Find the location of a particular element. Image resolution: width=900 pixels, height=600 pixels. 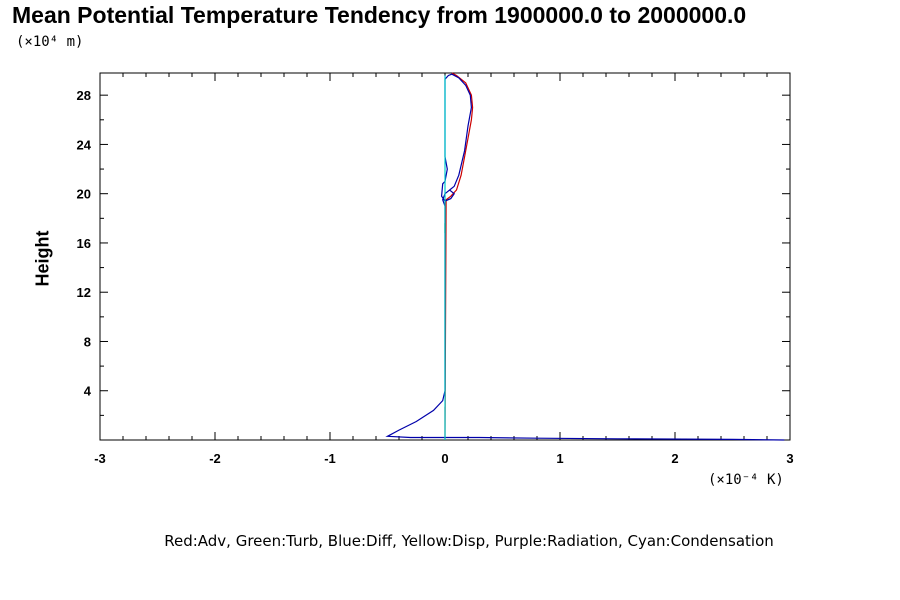

y-tick-label: 20 is located at coordinates (84, 194).